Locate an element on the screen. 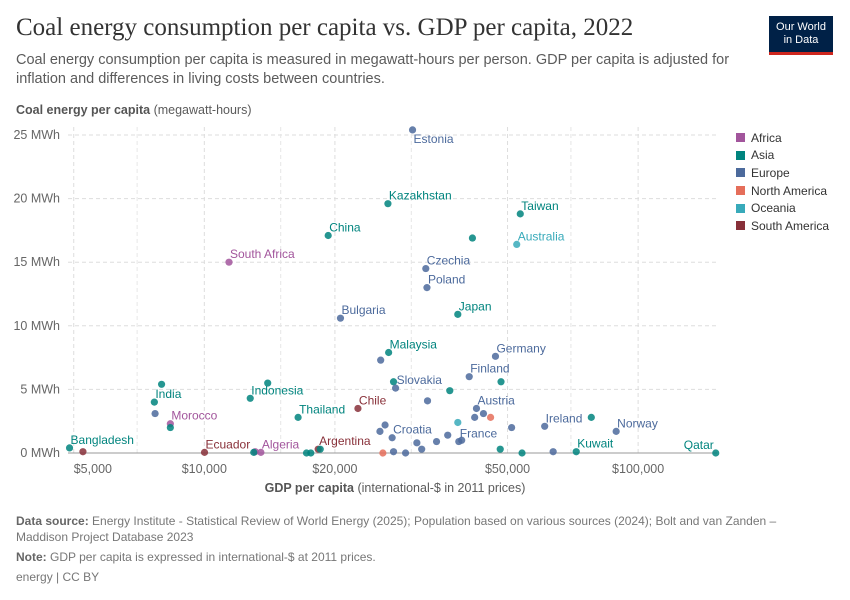  point-label: Morocco is located at coordinates (194, 416).